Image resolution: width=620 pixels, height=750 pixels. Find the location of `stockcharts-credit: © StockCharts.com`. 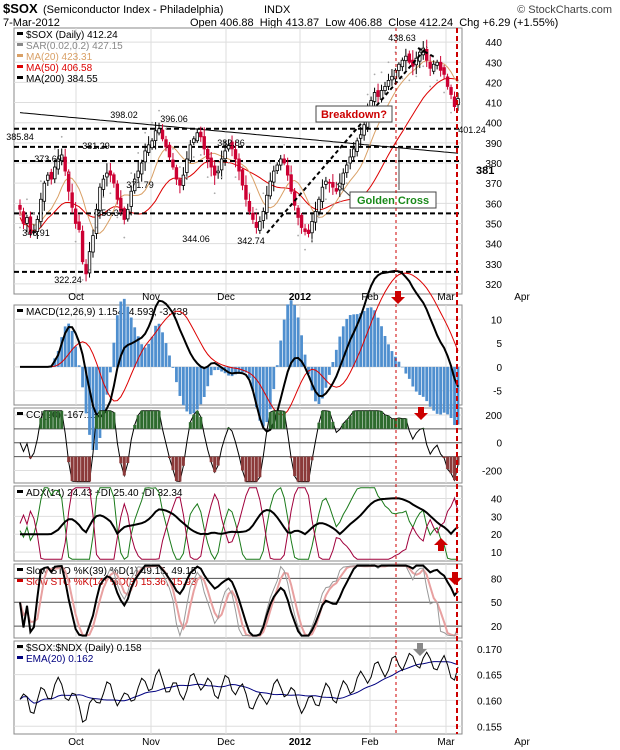

stockcharts-credit: © StockCharts.com is located at coordinates (564, 10).